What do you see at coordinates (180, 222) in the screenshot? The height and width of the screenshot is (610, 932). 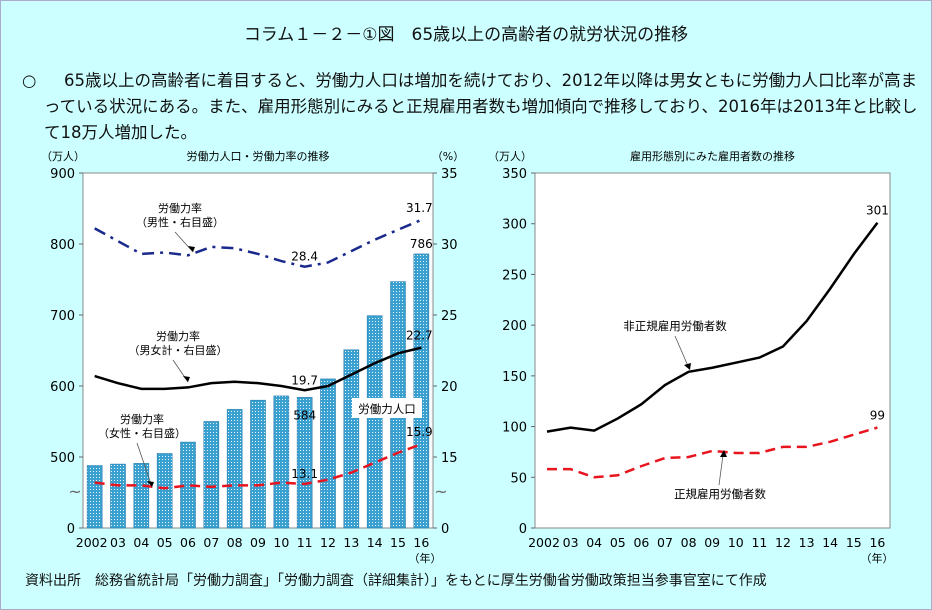 I see `male-annotation-label: （男性・右目盛）` at bounding box center [180, 222].